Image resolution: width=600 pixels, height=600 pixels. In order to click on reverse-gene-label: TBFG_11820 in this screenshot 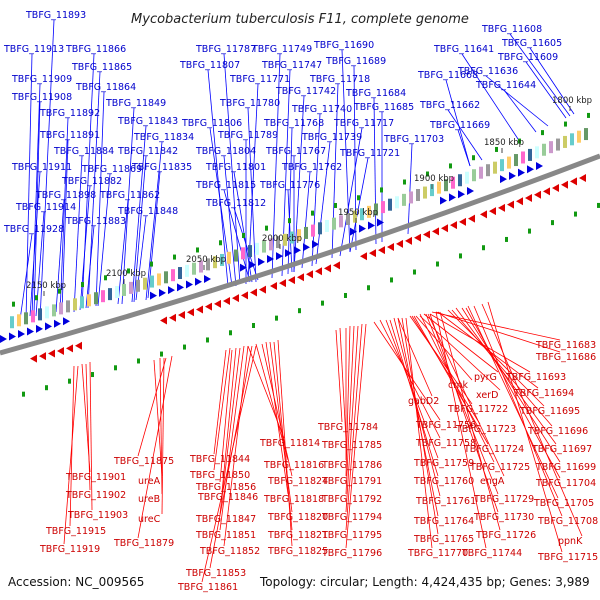, I will do `click(297, 517)`.